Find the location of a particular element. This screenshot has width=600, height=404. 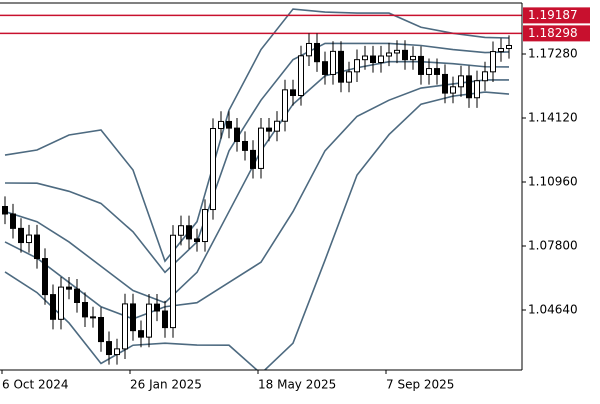

y-tick-label: 1.10960 is located at coordinates (553, 181).